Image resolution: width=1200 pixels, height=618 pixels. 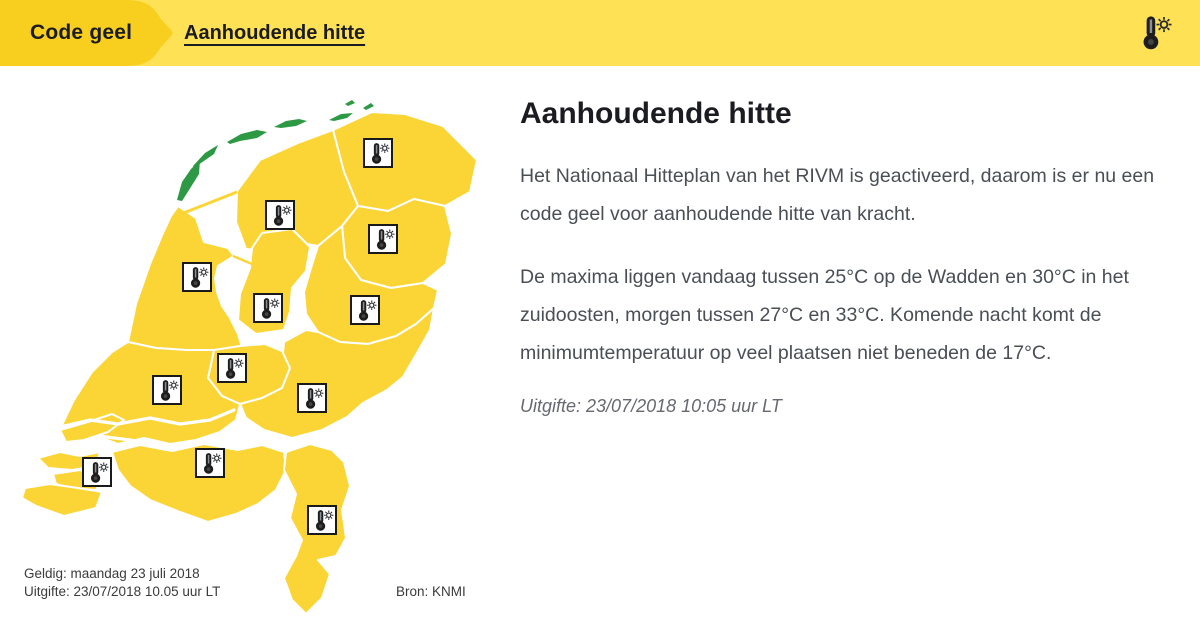 What do you see at coordinates (651, 406) in the screenshot?
I see `issued-timestamp: Uitgifte: 23/07/2018 10:05 uur LT` at bounding box center [651, 406].